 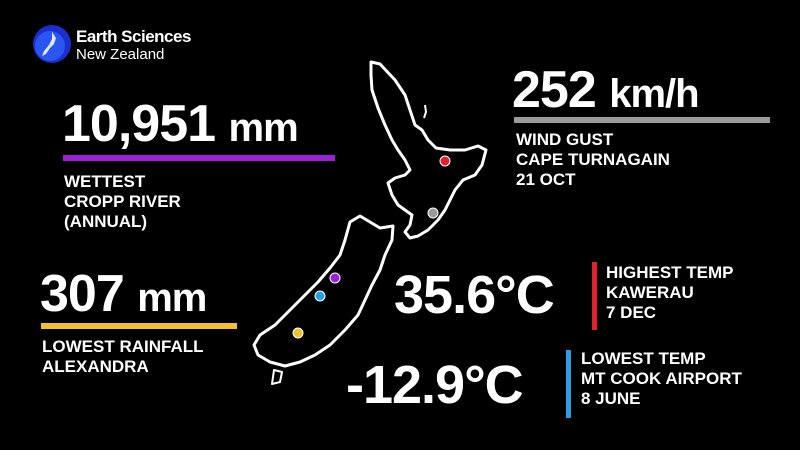 What do you see at coordinates (123, 346) in the screenshot?
I see `lowest-rainfall-line: LOWEST RAINFALL` at bounding box center [123, 346].